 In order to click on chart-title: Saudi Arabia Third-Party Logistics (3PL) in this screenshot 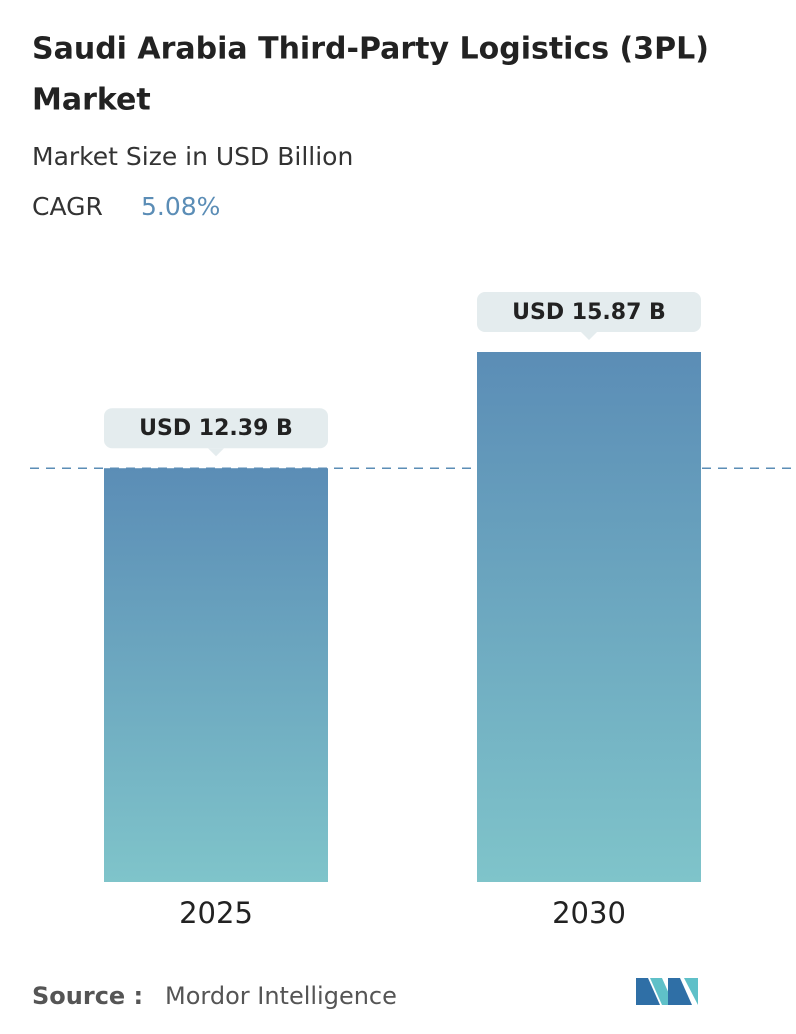, I will do `click(370, 49)`.